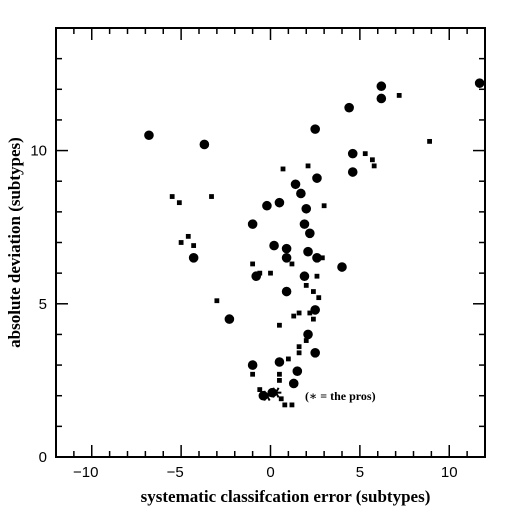 The image size is (512, 512). Describe the element at coordinates (175, 472) in the screenshot. I see `x-tick-label: −5` at that location.